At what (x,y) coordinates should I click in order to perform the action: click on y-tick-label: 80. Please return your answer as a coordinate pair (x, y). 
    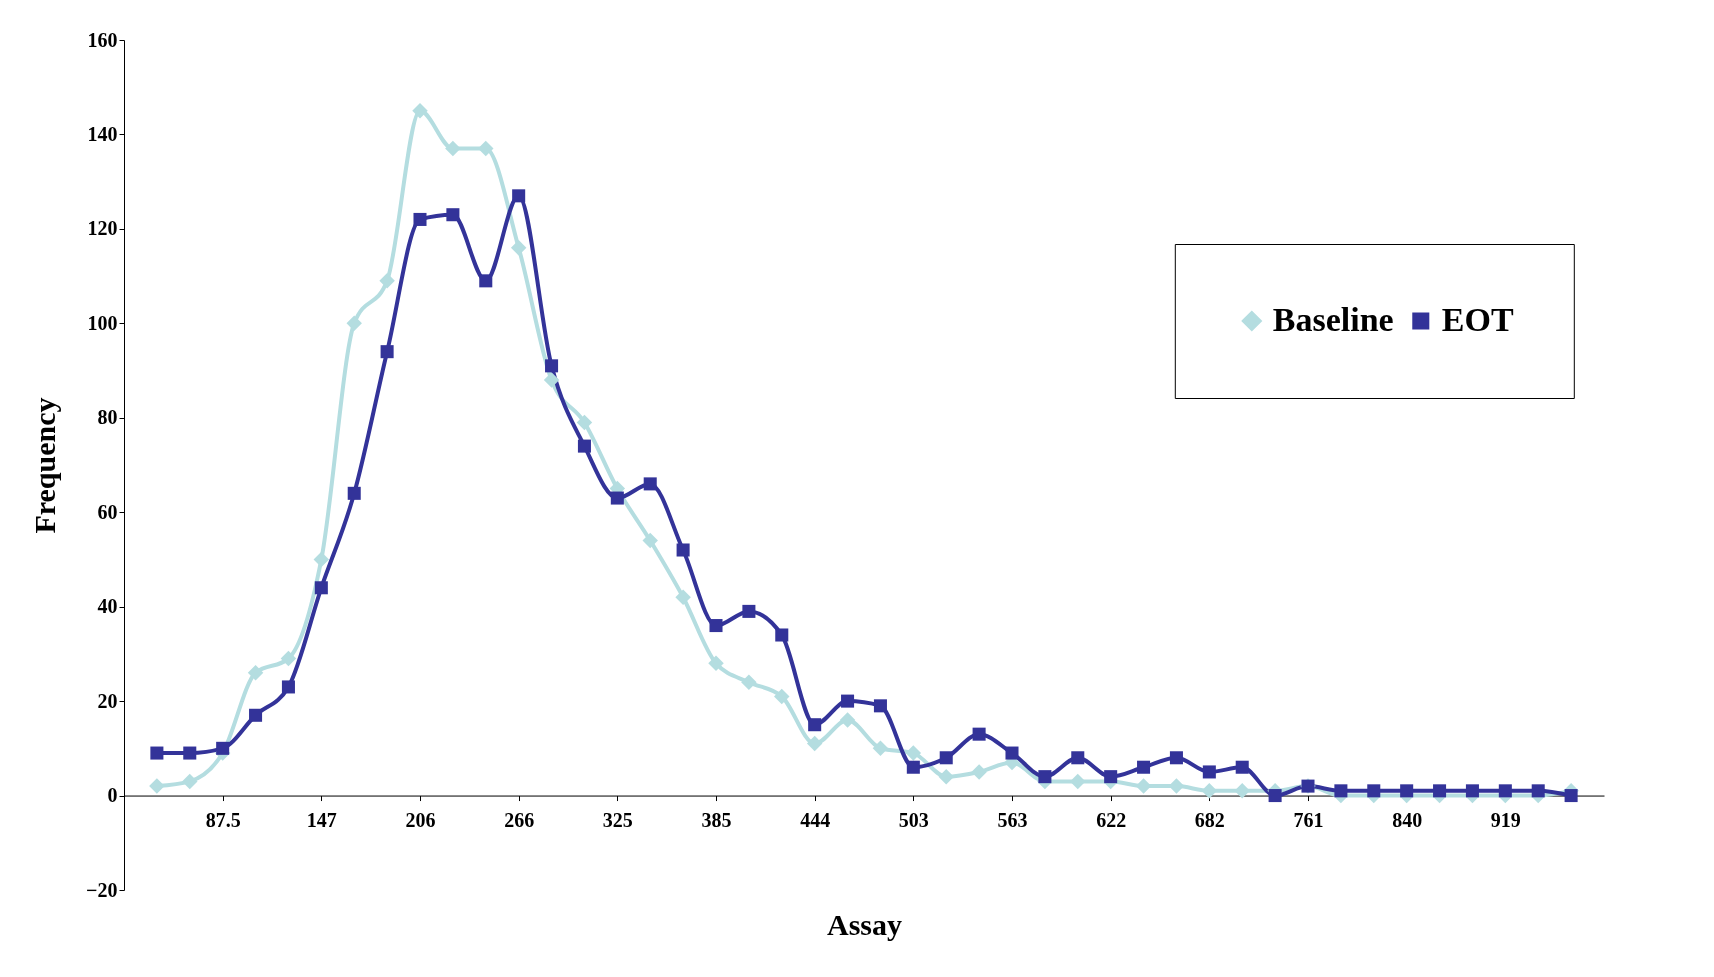
    Looking at the image, I should click on (107, 417).